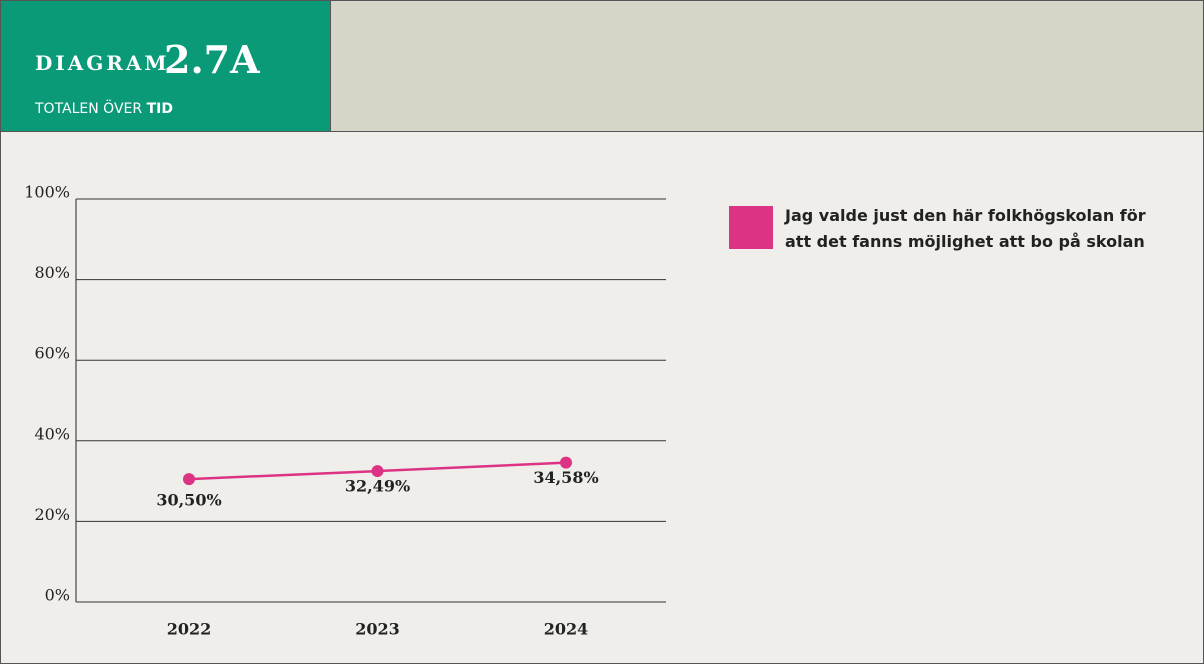 This screenshot has width=1204, height=664. What do you see at coordinates (212, 59) in the screenshot?
I see `header-number: 2.7A` at bounding box center [212, 59].